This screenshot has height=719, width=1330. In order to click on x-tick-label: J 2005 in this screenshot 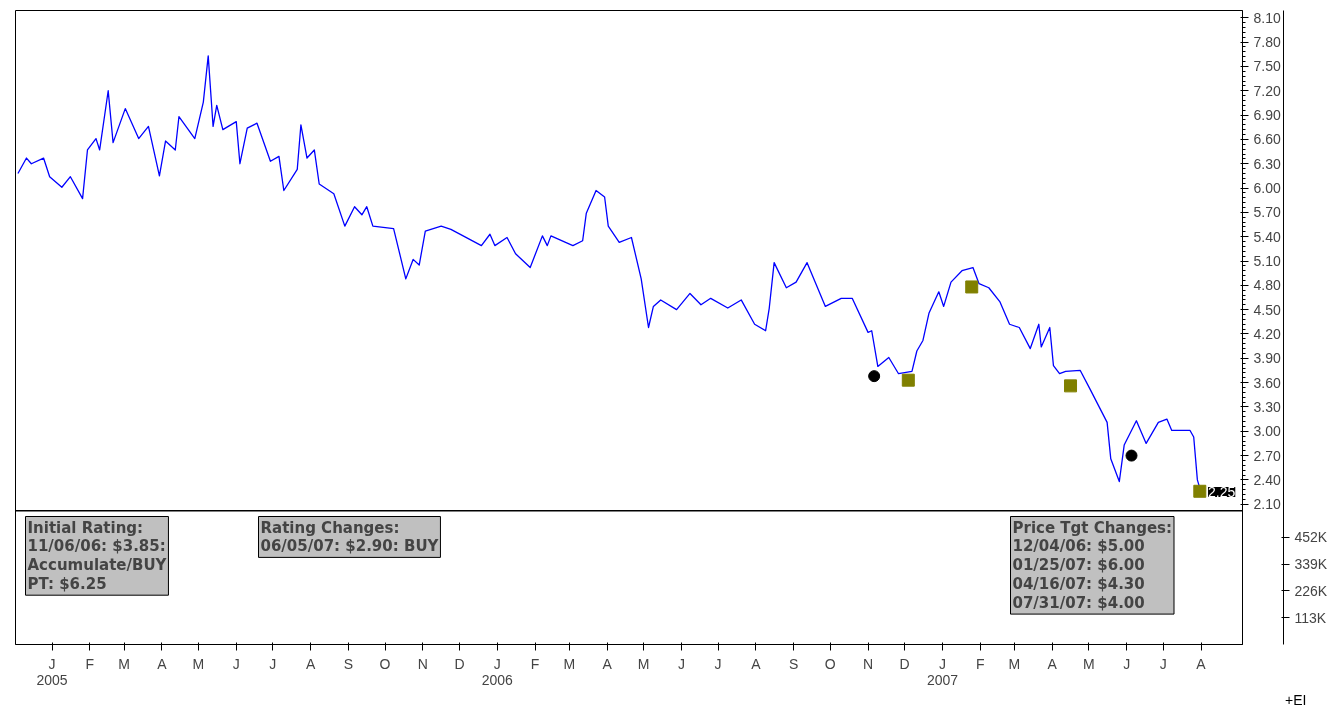, I will do `click(52, 671)`.